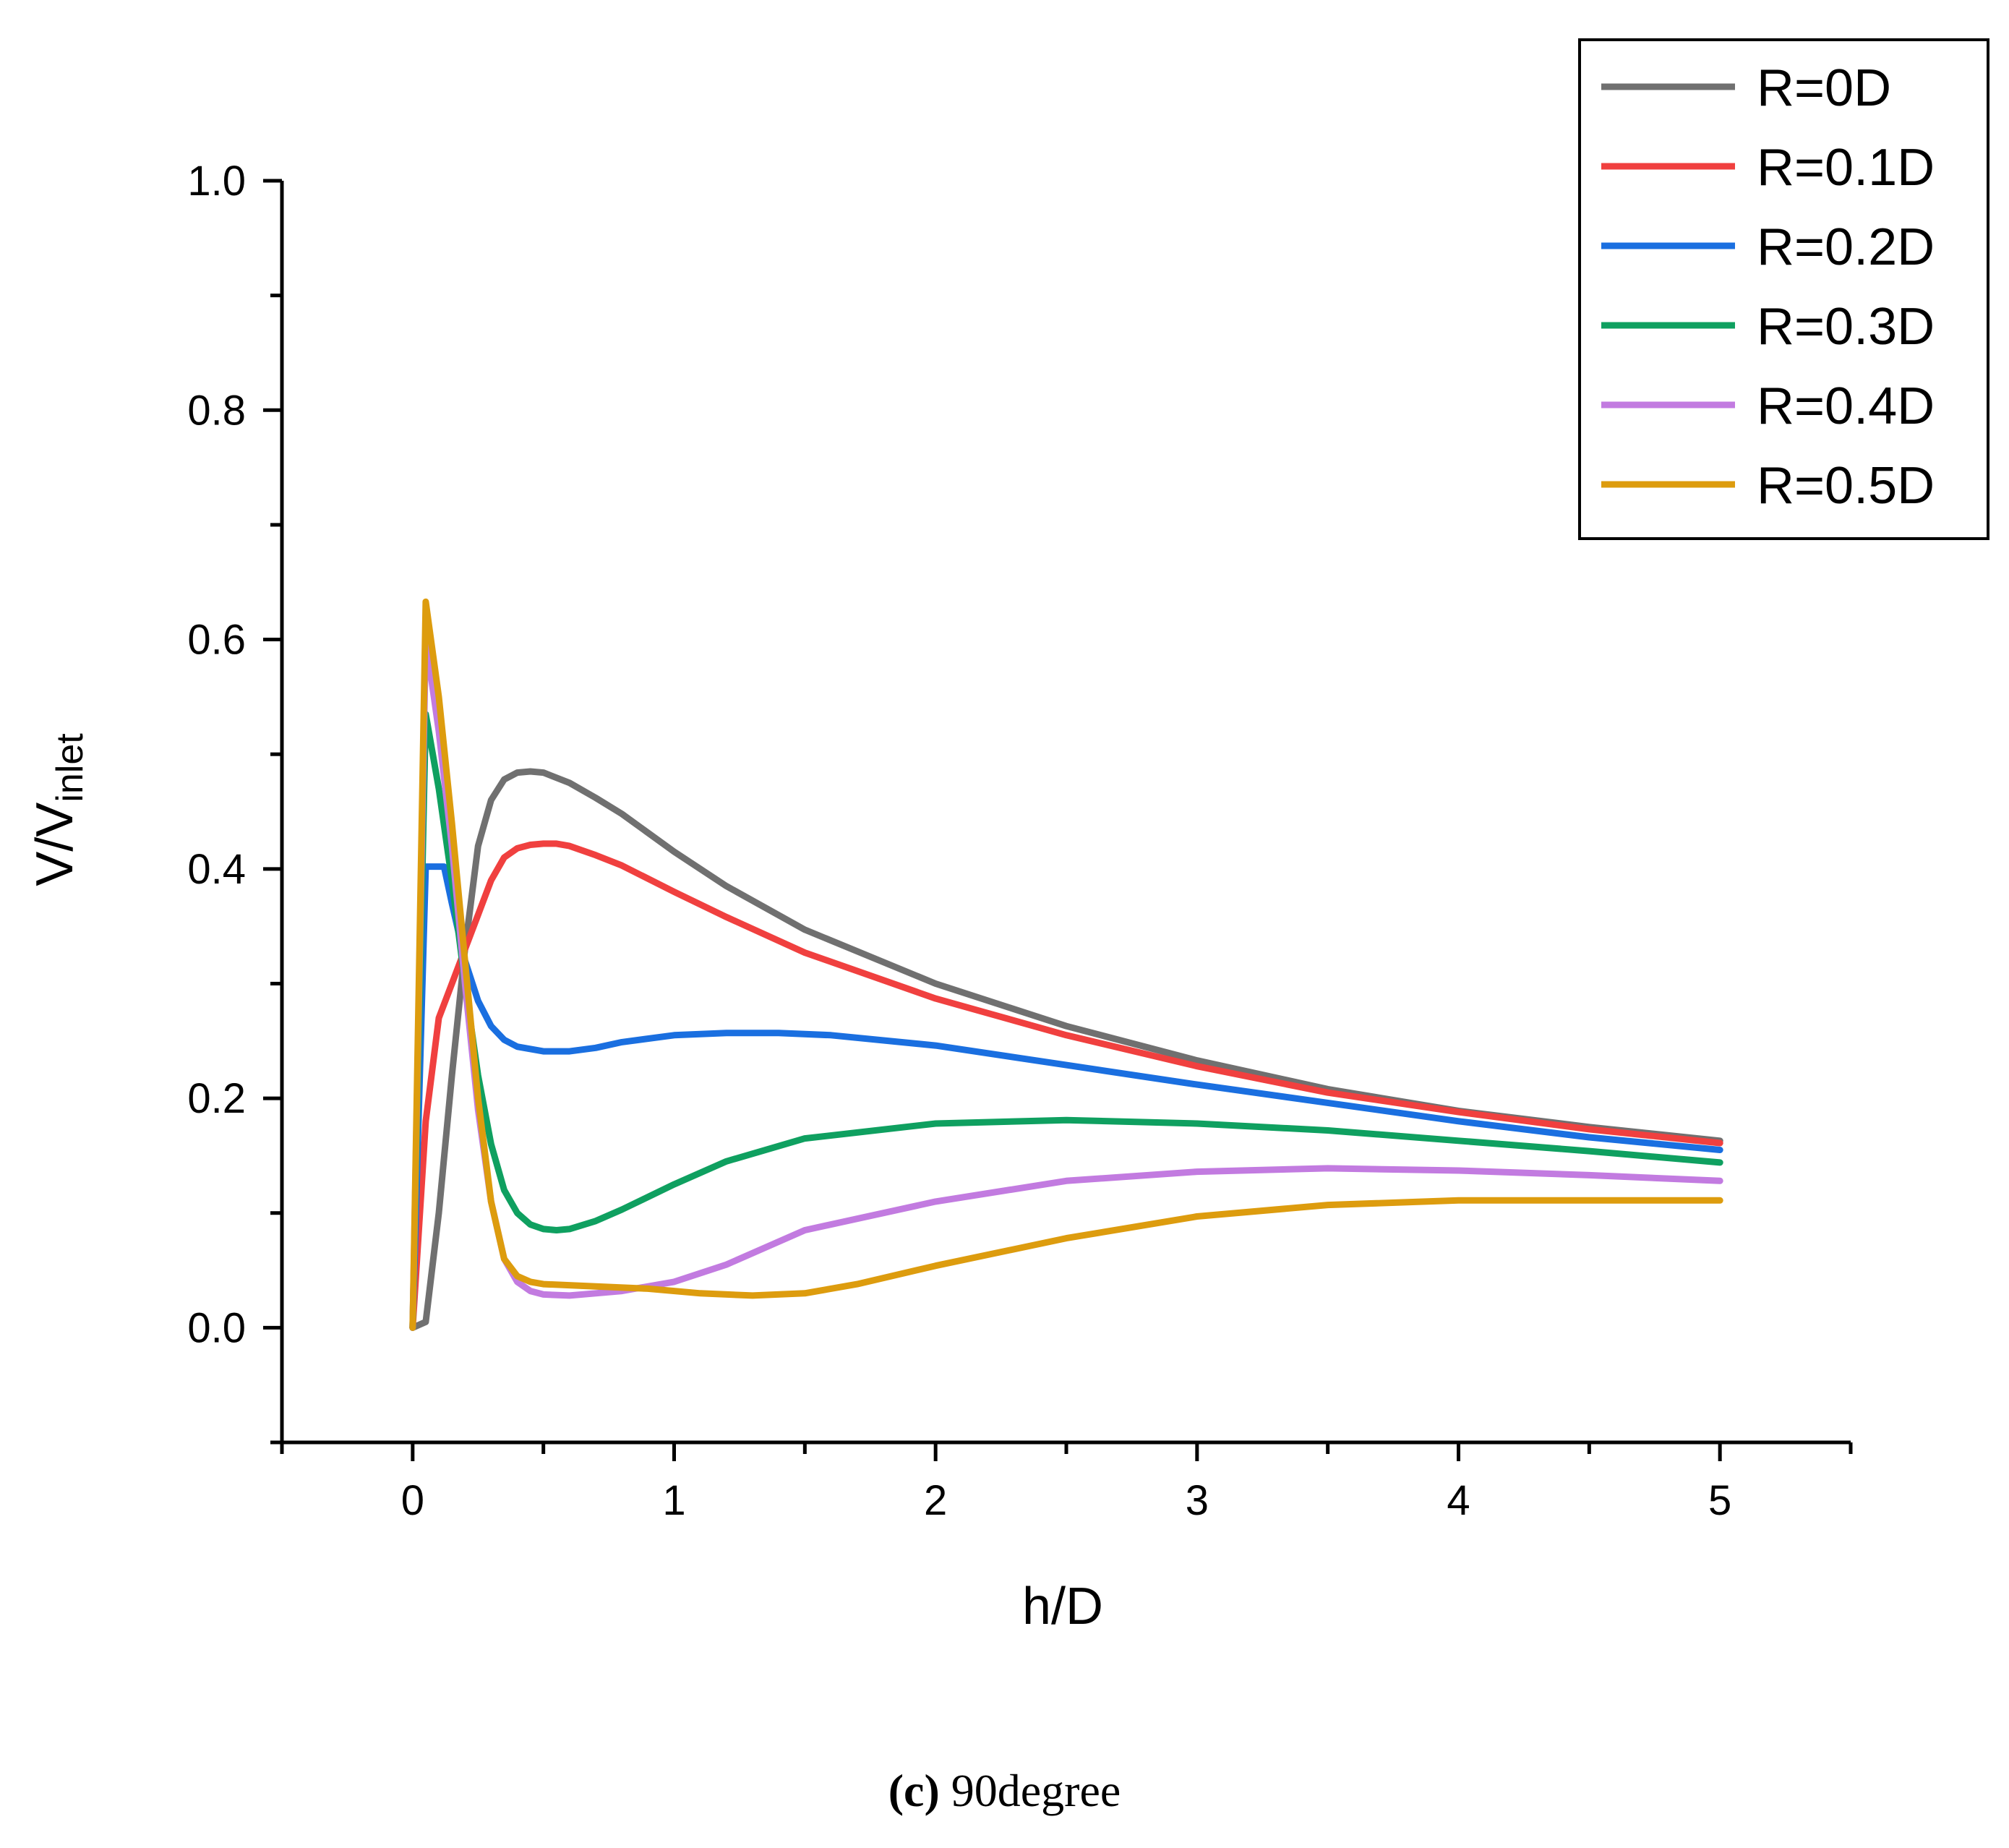  Describe the element at coordinates (216, 640) in the screenshot. I see `y-tick-label: 0.6` at that location.